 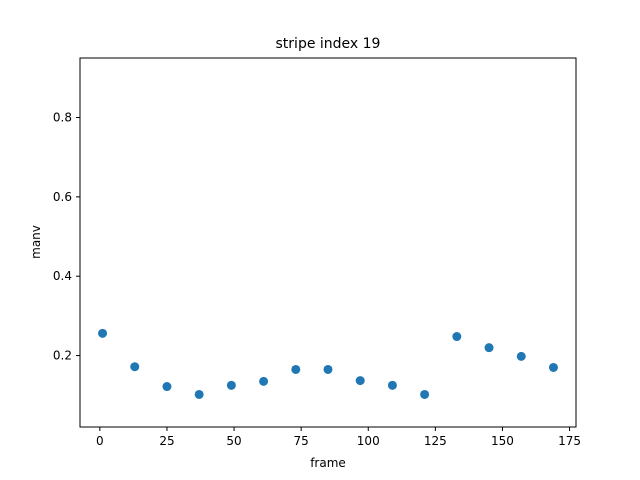 What do you see at coordinates (62, 276) in the screenshot?
I see `y-tick-label: 0.4` at bounding box center [62, 276].